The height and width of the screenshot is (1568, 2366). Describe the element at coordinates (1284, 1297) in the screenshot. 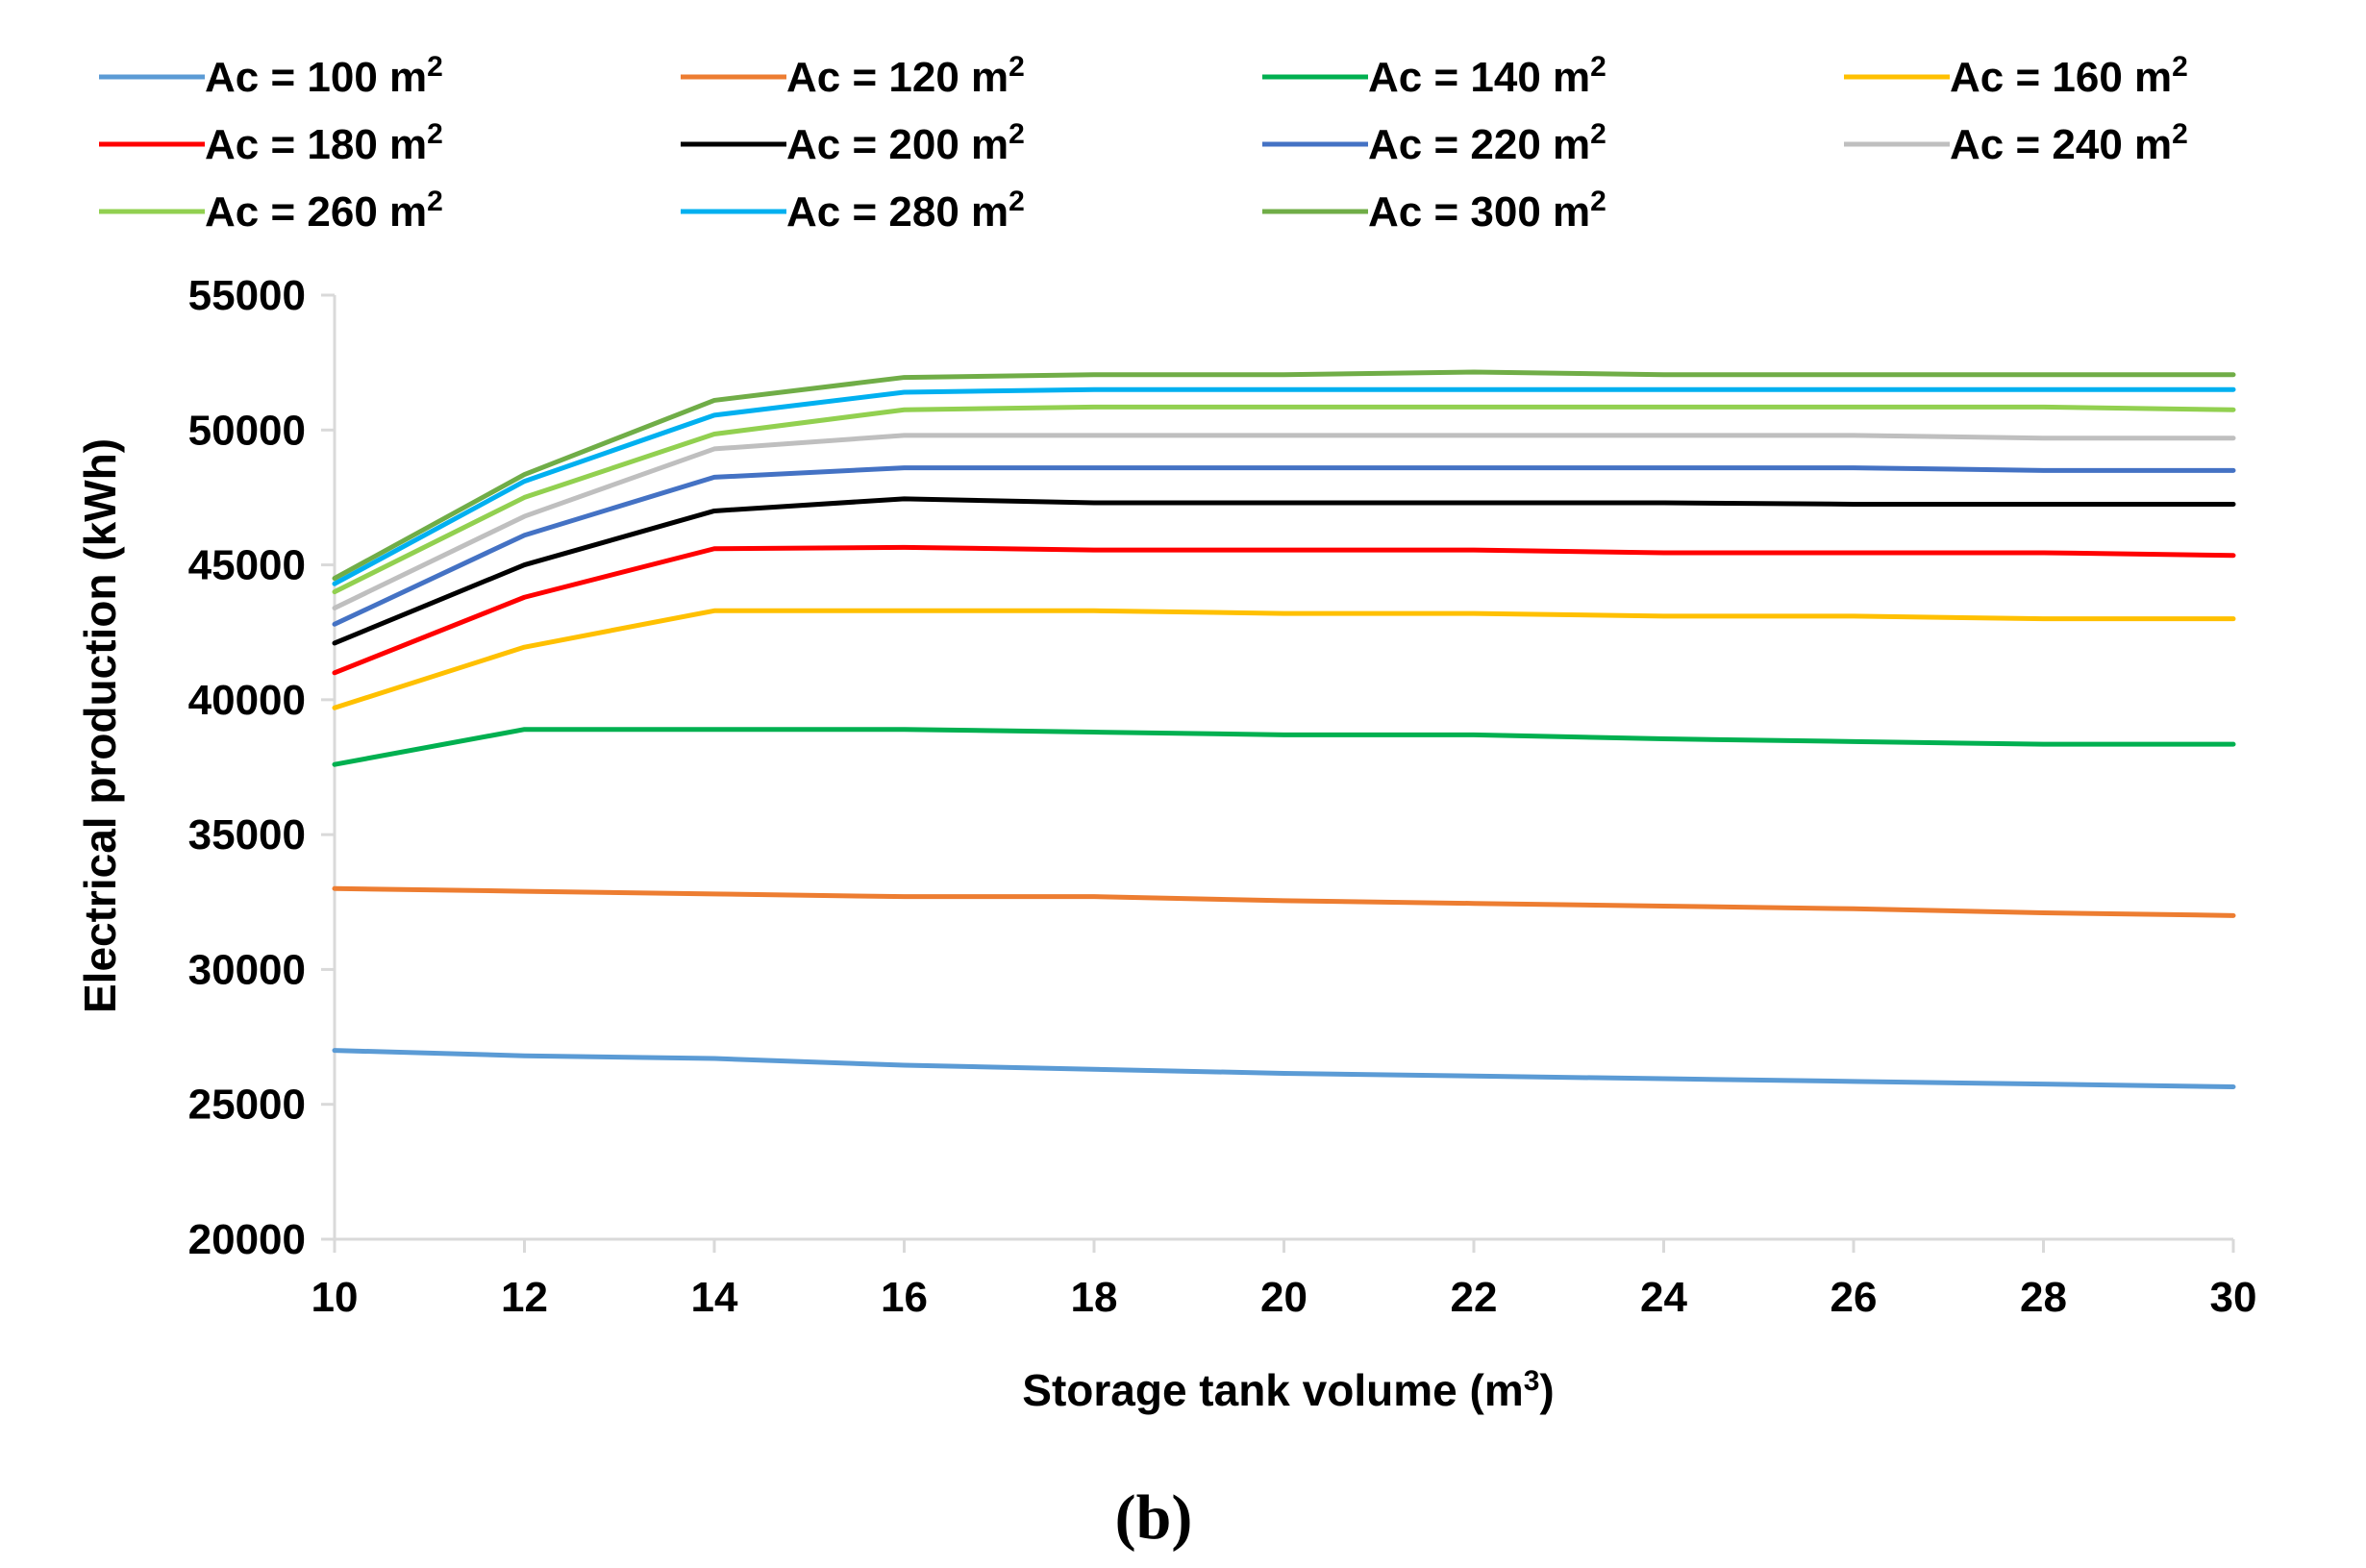

I see `x-tick-label: 20` at that location.